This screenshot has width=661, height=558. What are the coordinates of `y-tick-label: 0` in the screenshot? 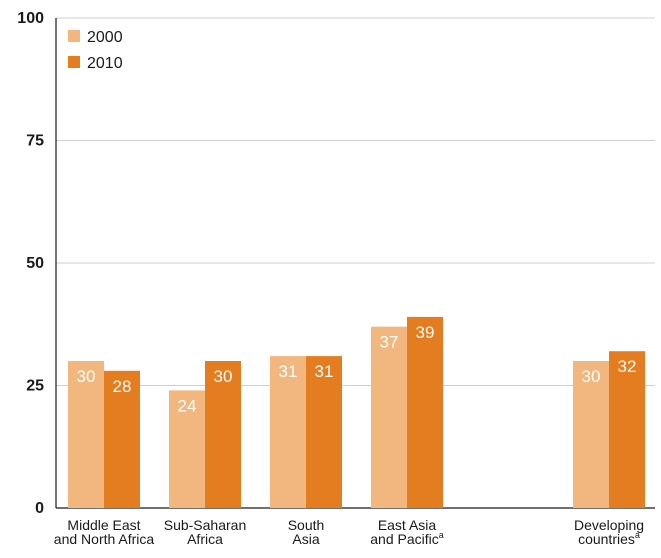 It's located at (39, 508).